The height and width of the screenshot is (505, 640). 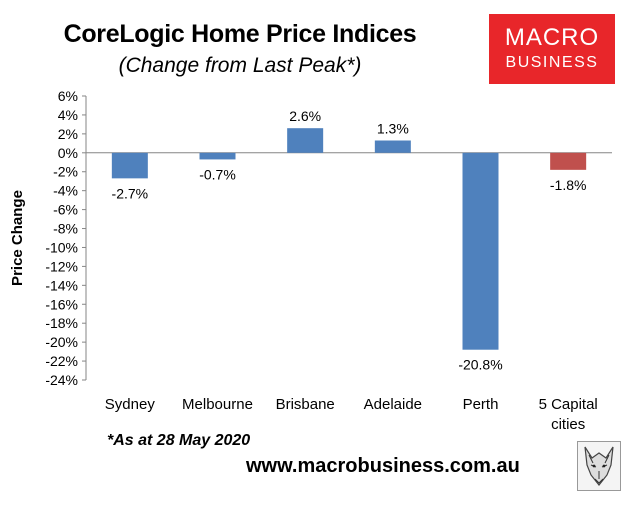 I want to click on y-tick-label: 6%, so click(x=68, y=96).